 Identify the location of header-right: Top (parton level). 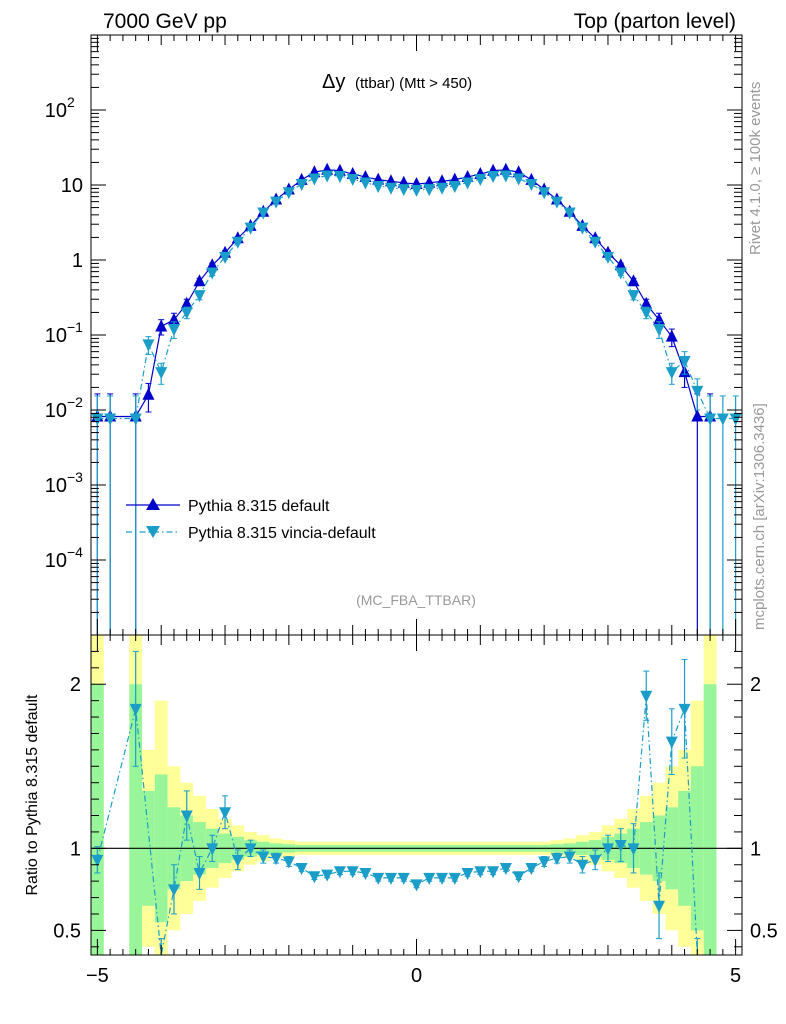
(655, 21).